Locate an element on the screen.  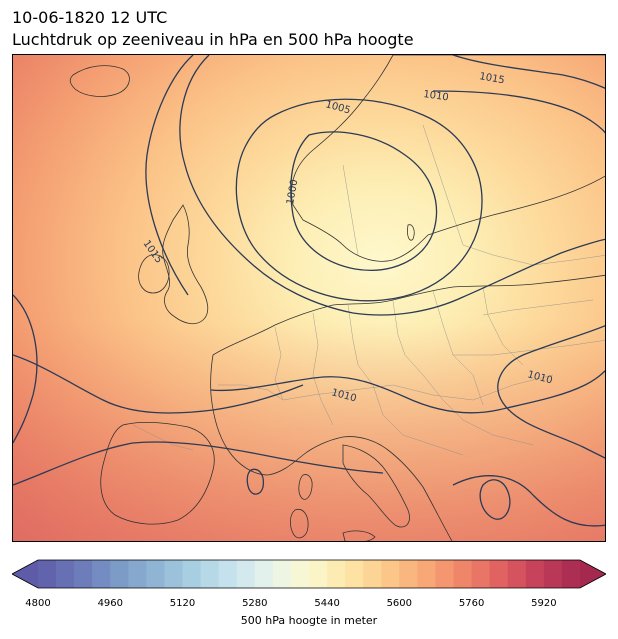
sardinia-coast is located at coordinates (299, 523).